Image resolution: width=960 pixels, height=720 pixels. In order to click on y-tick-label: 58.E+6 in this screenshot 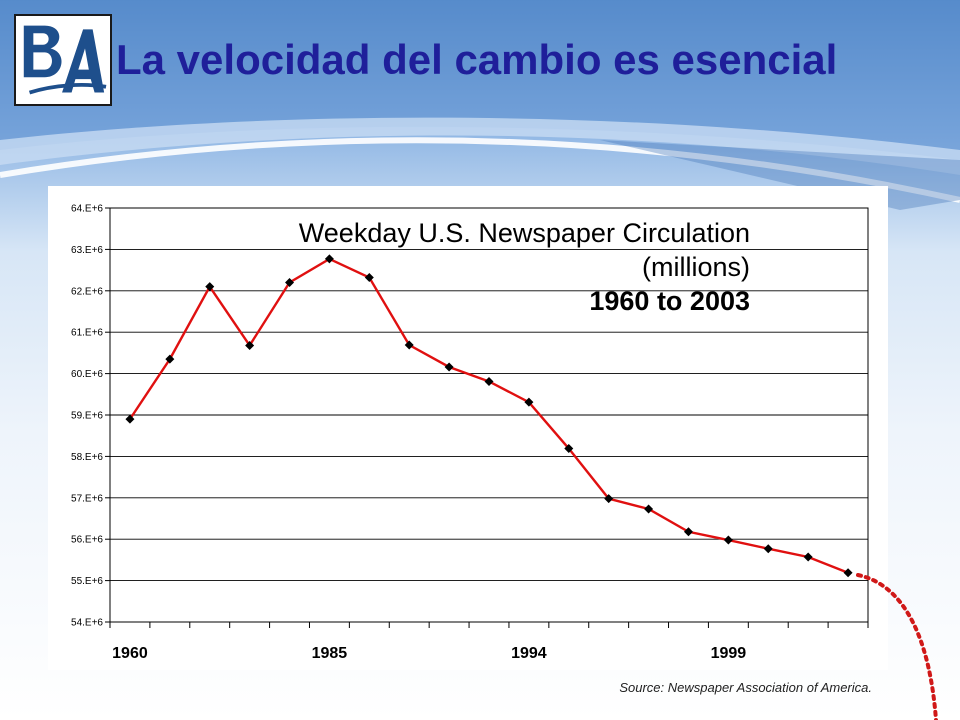, I will do `click(87, 457)`.